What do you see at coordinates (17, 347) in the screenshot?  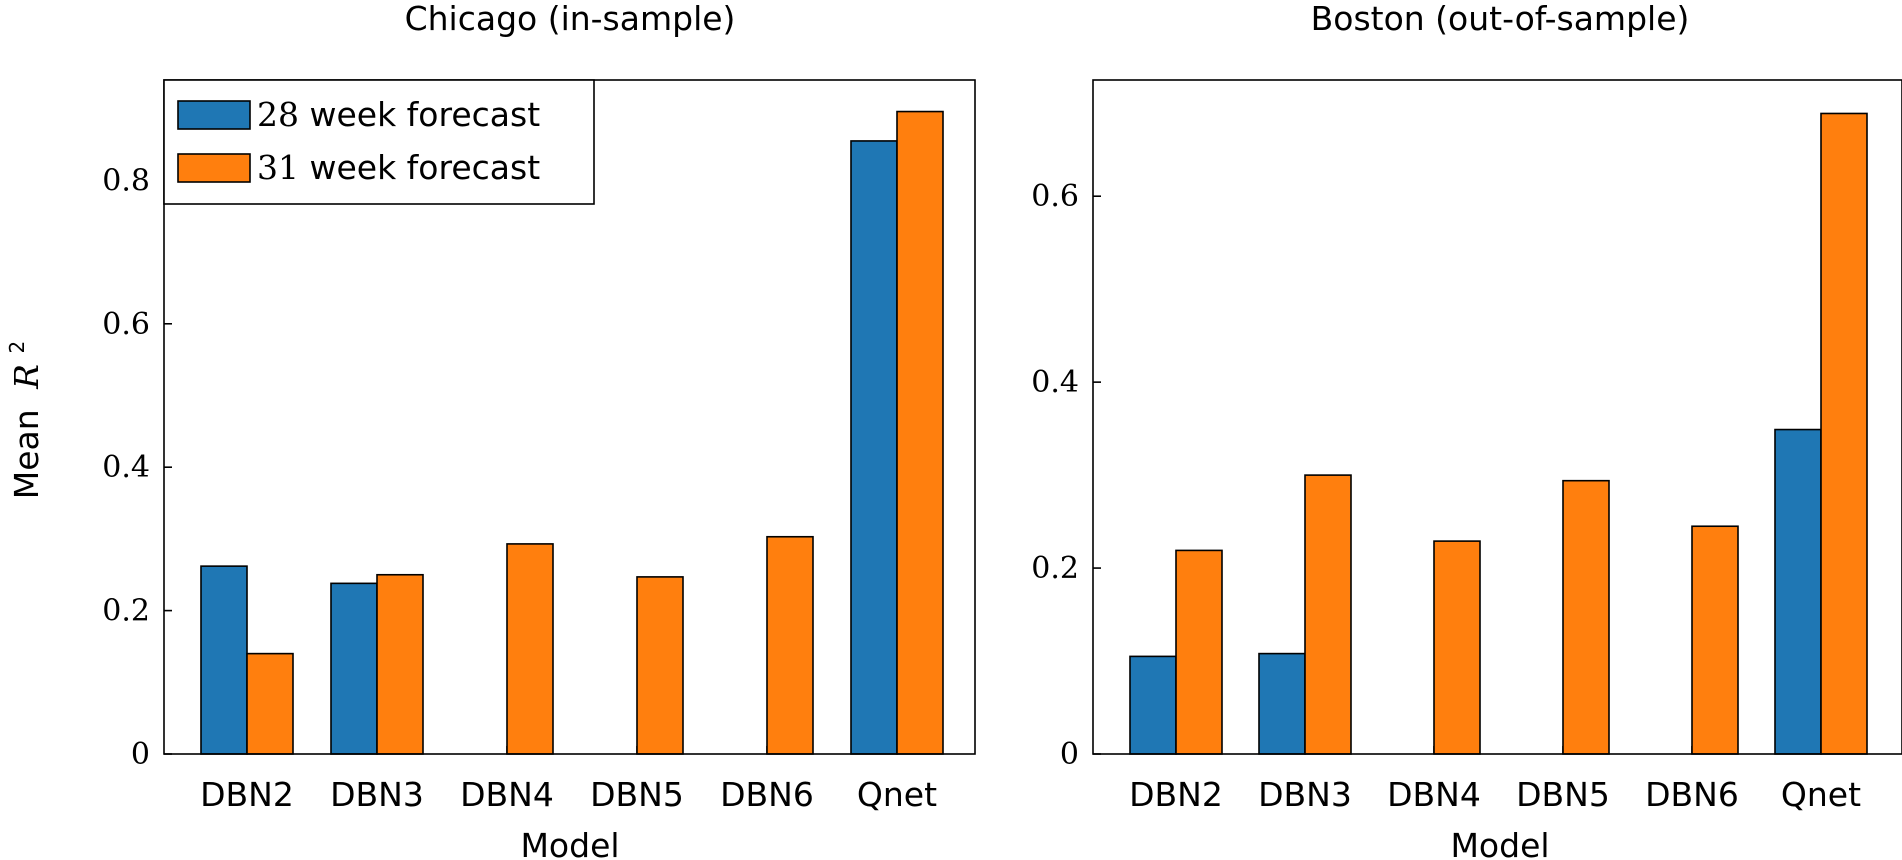 I see `y-axis-label-sup: 2` at bounding box center [17, 347].